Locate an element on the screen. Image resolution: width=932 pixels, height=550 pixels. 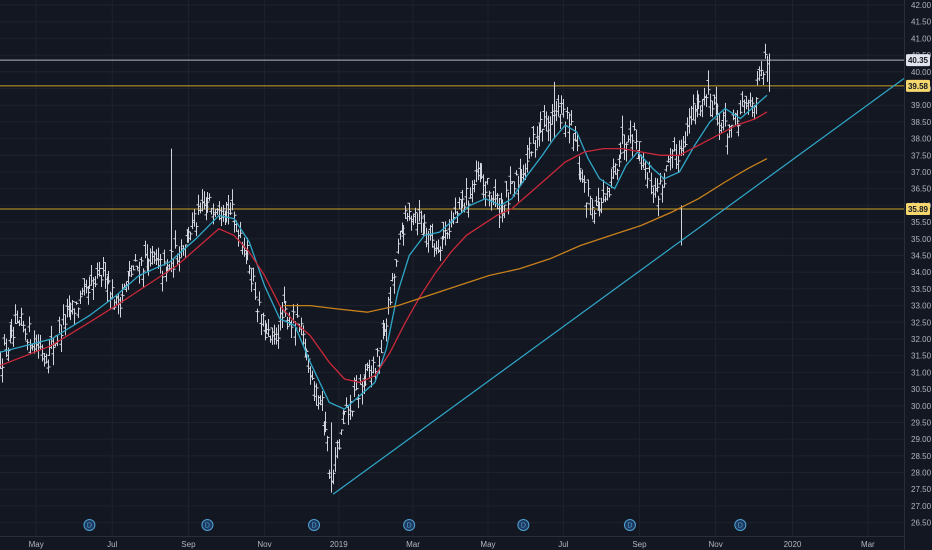
time-tick-label: Nov is located at coordinates (715, 544).